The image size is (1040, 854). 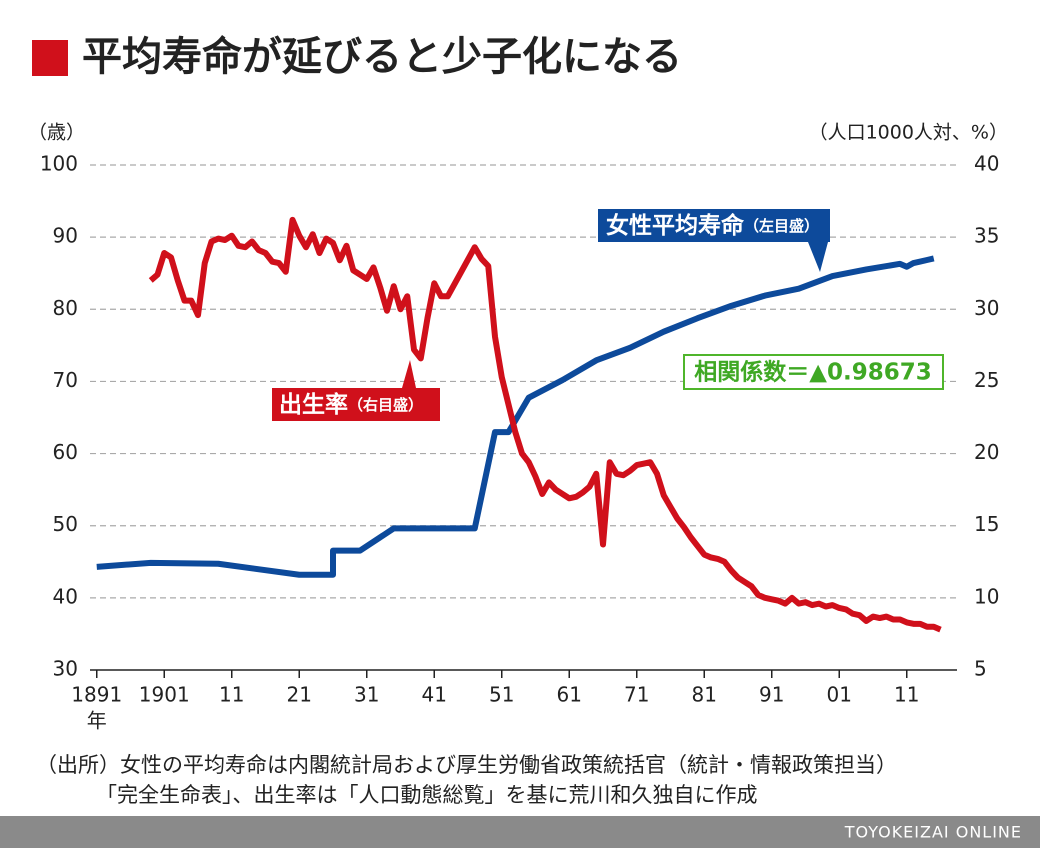 I want to click on y2-tick-label: 5, so click(x=980, y=669).